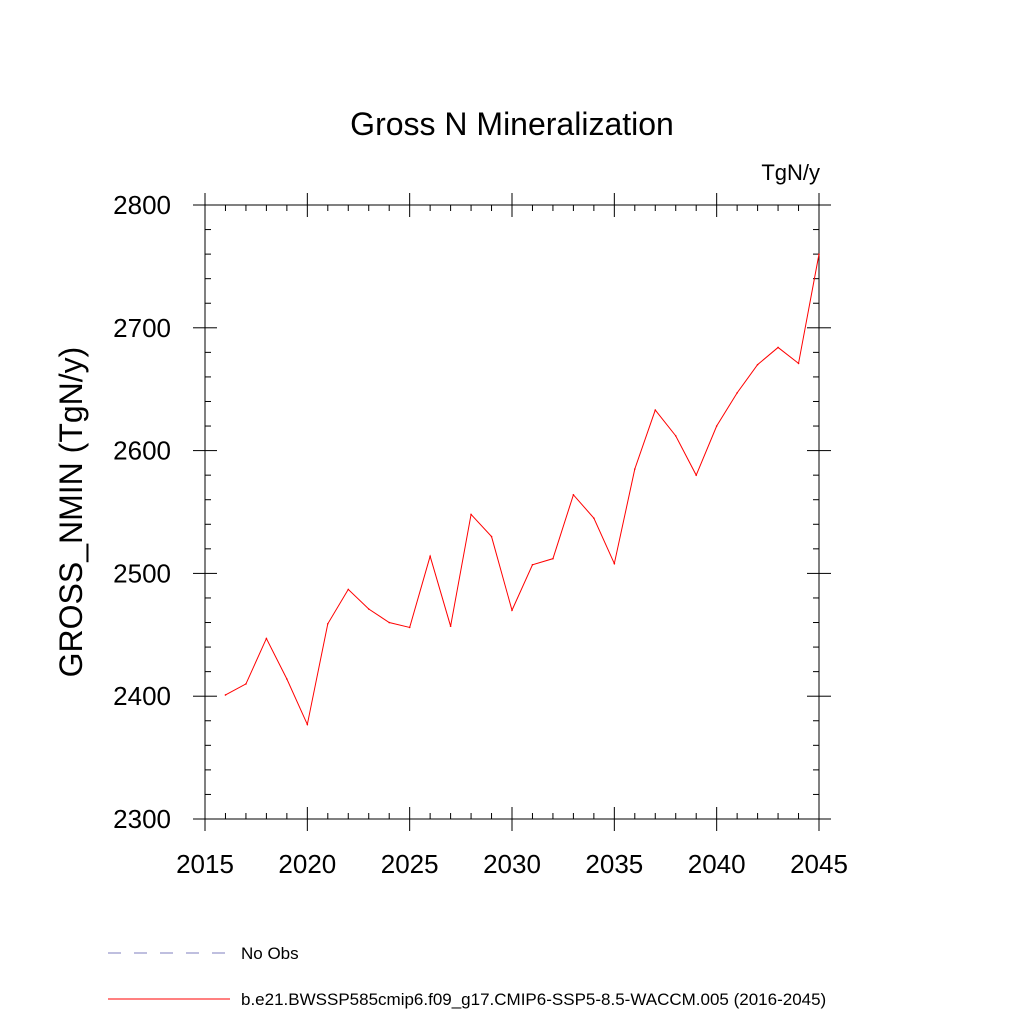 The image size is (1024, 1024). Describe the element at coordinates (270, 953) in the screenshot. I see `legend-label: No Obs` at that location.